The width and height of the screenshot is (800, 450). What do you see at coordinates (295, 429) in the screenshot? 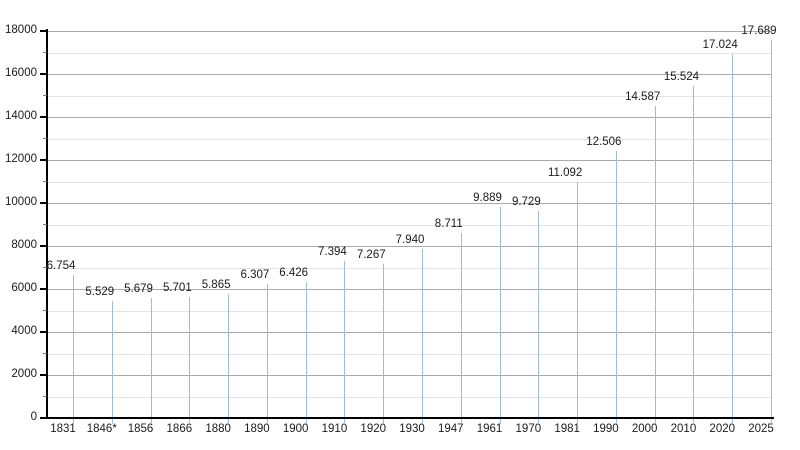
I see `x-axis-tick-label: 1900` at bounding box center [295, 429].